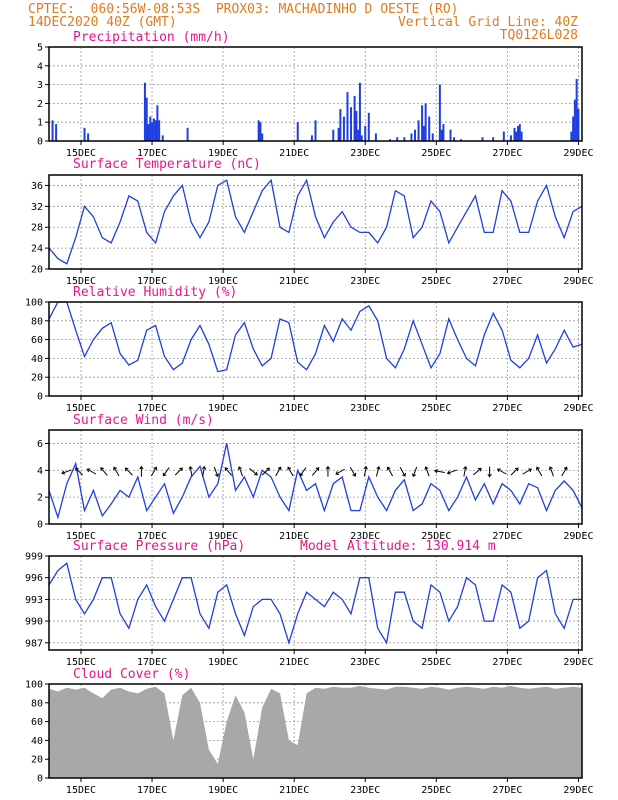  Describe the element at coordinates (37, 340) in the screenshot. I see `y-tick-label: 60` at that location.